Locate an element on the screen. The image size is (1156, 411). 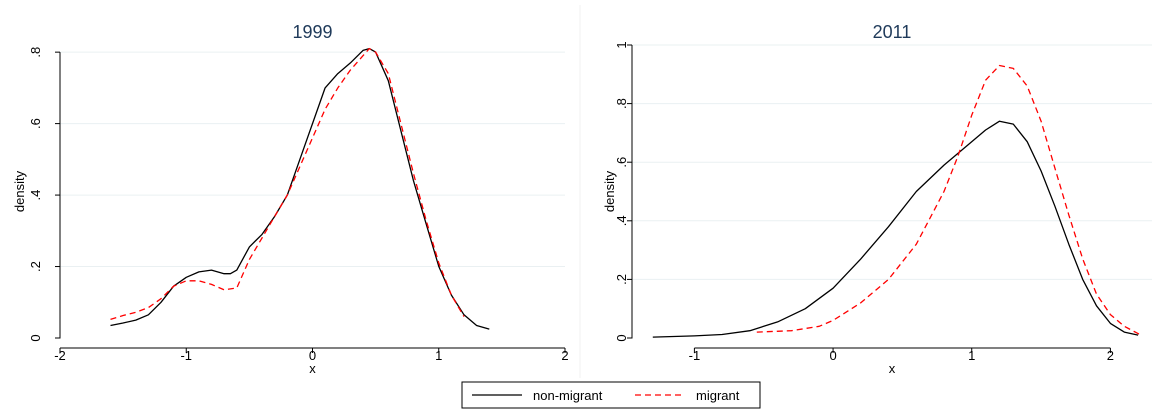
y-tick-label: 1 is located at coordinates (621, 44).